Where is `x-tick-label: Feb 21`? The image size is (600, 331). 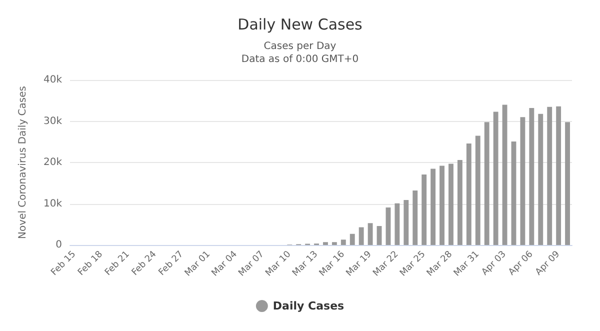
x-tick-label: Feb 21 is located at coordinates (117, 263).